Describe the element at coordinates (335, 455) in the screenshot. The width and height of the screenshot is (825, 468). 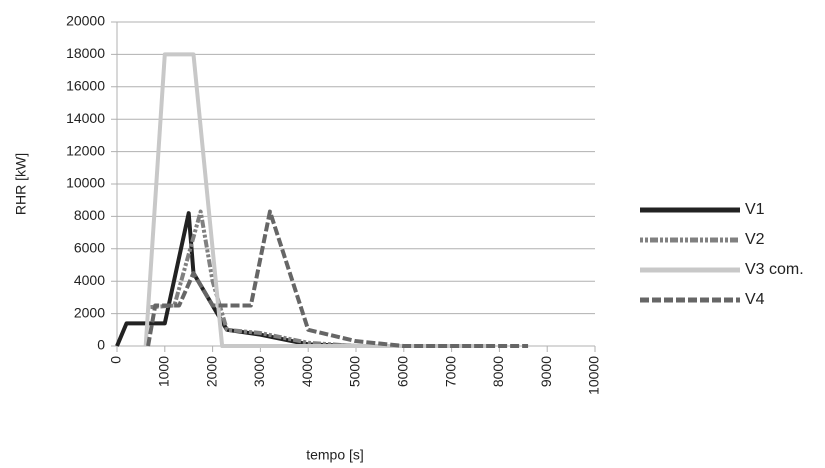
I see `x-axis-label: tempo [s]` at that location.